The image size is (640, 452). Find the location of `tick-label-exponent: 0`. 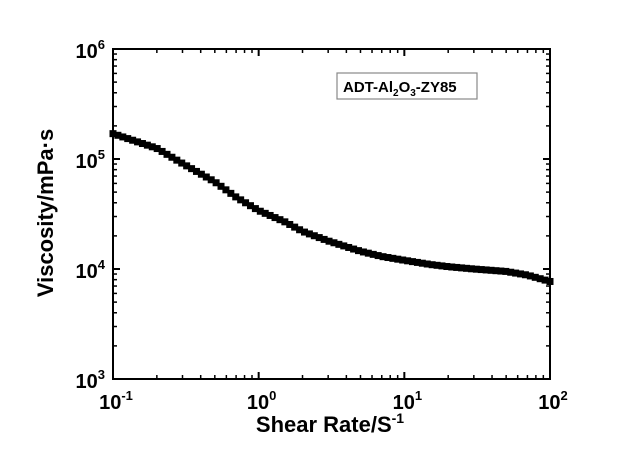

tick-label-exponent: 0 is located at coordinates (272, 395).